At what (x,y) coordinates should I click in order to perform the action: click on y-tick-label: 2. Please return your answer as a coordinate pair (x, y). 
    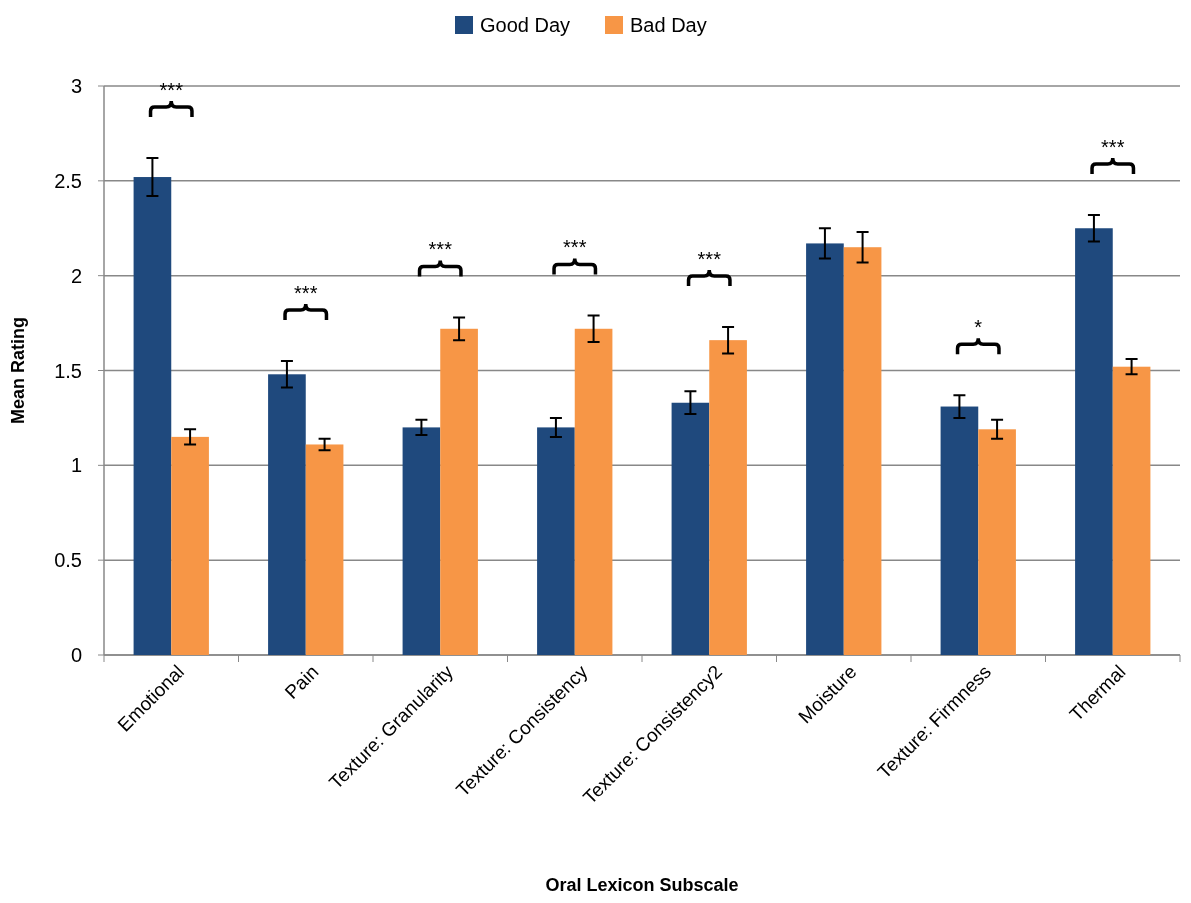
    Looking at the image, I should click on (76, 275).